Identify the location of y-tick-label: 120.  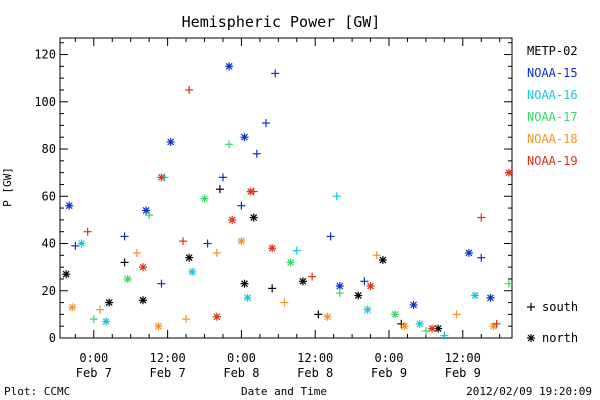
(45, 55).